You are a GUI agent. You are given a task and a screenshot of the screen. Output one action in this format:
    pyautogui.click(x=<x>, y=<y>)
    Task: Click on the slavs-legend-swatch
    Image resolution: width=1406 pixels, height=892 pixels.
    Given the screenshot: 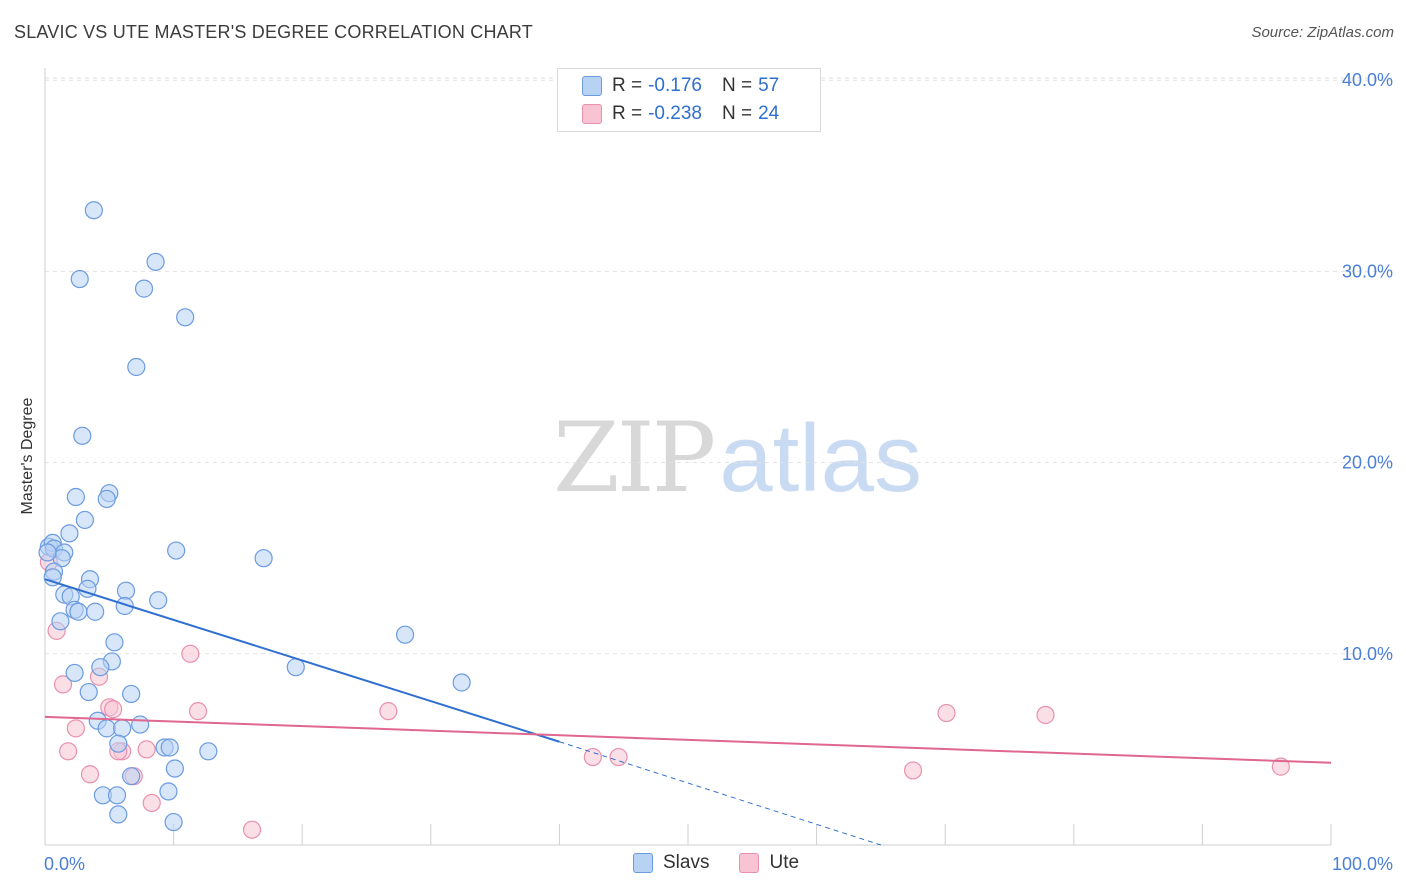 What is the action you would take?
    pyautogui.click(x=643, y=863)
    